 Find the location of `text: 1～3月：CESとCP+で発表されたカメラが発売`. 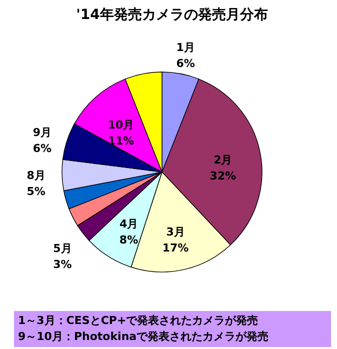

text: 1～3月：CESとCP+で発表されたカメラが発売 is located at coordinates (139, 321).